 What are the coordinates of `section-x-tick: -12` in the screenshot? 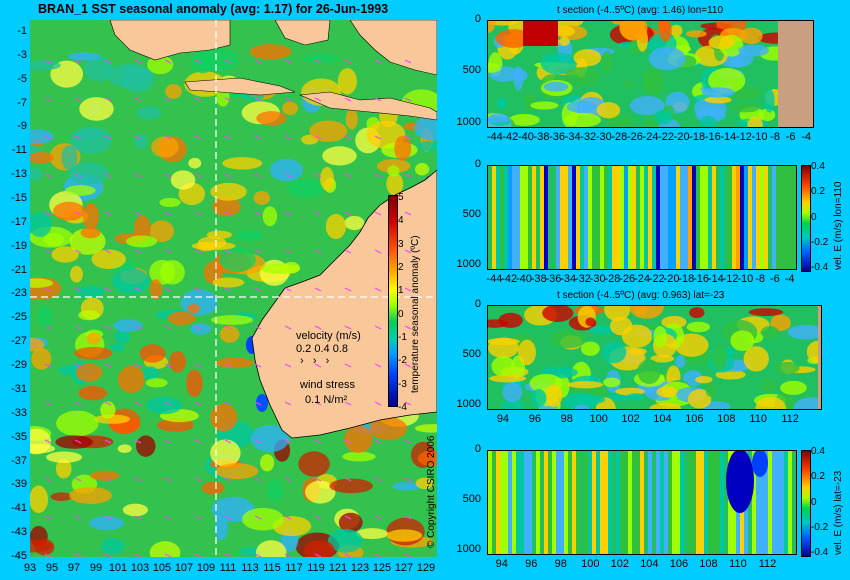 It's located at (730, 279).